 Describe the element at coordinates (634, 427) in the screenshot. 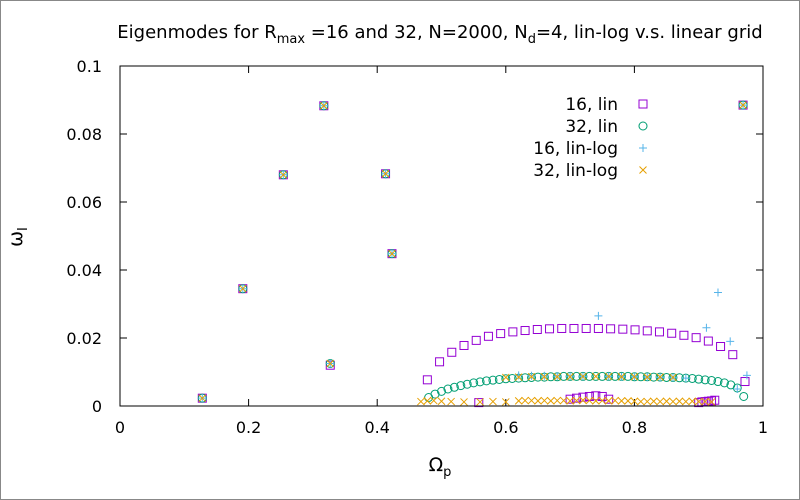

I see `x-tick-label: 0.8` at that location.